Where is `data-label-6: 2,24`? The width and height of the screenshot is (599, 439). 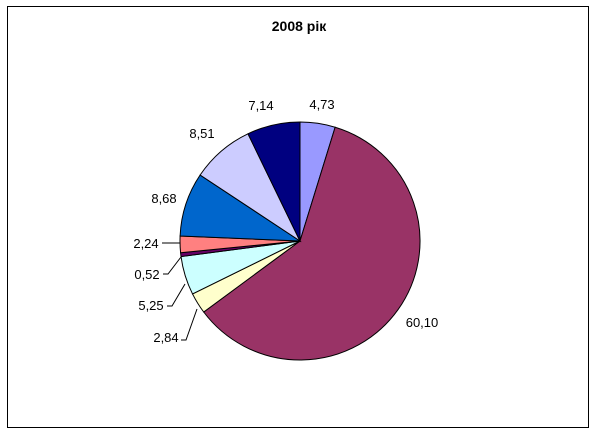 data-label-6: 2,24 is located at coordinates (145, 243).